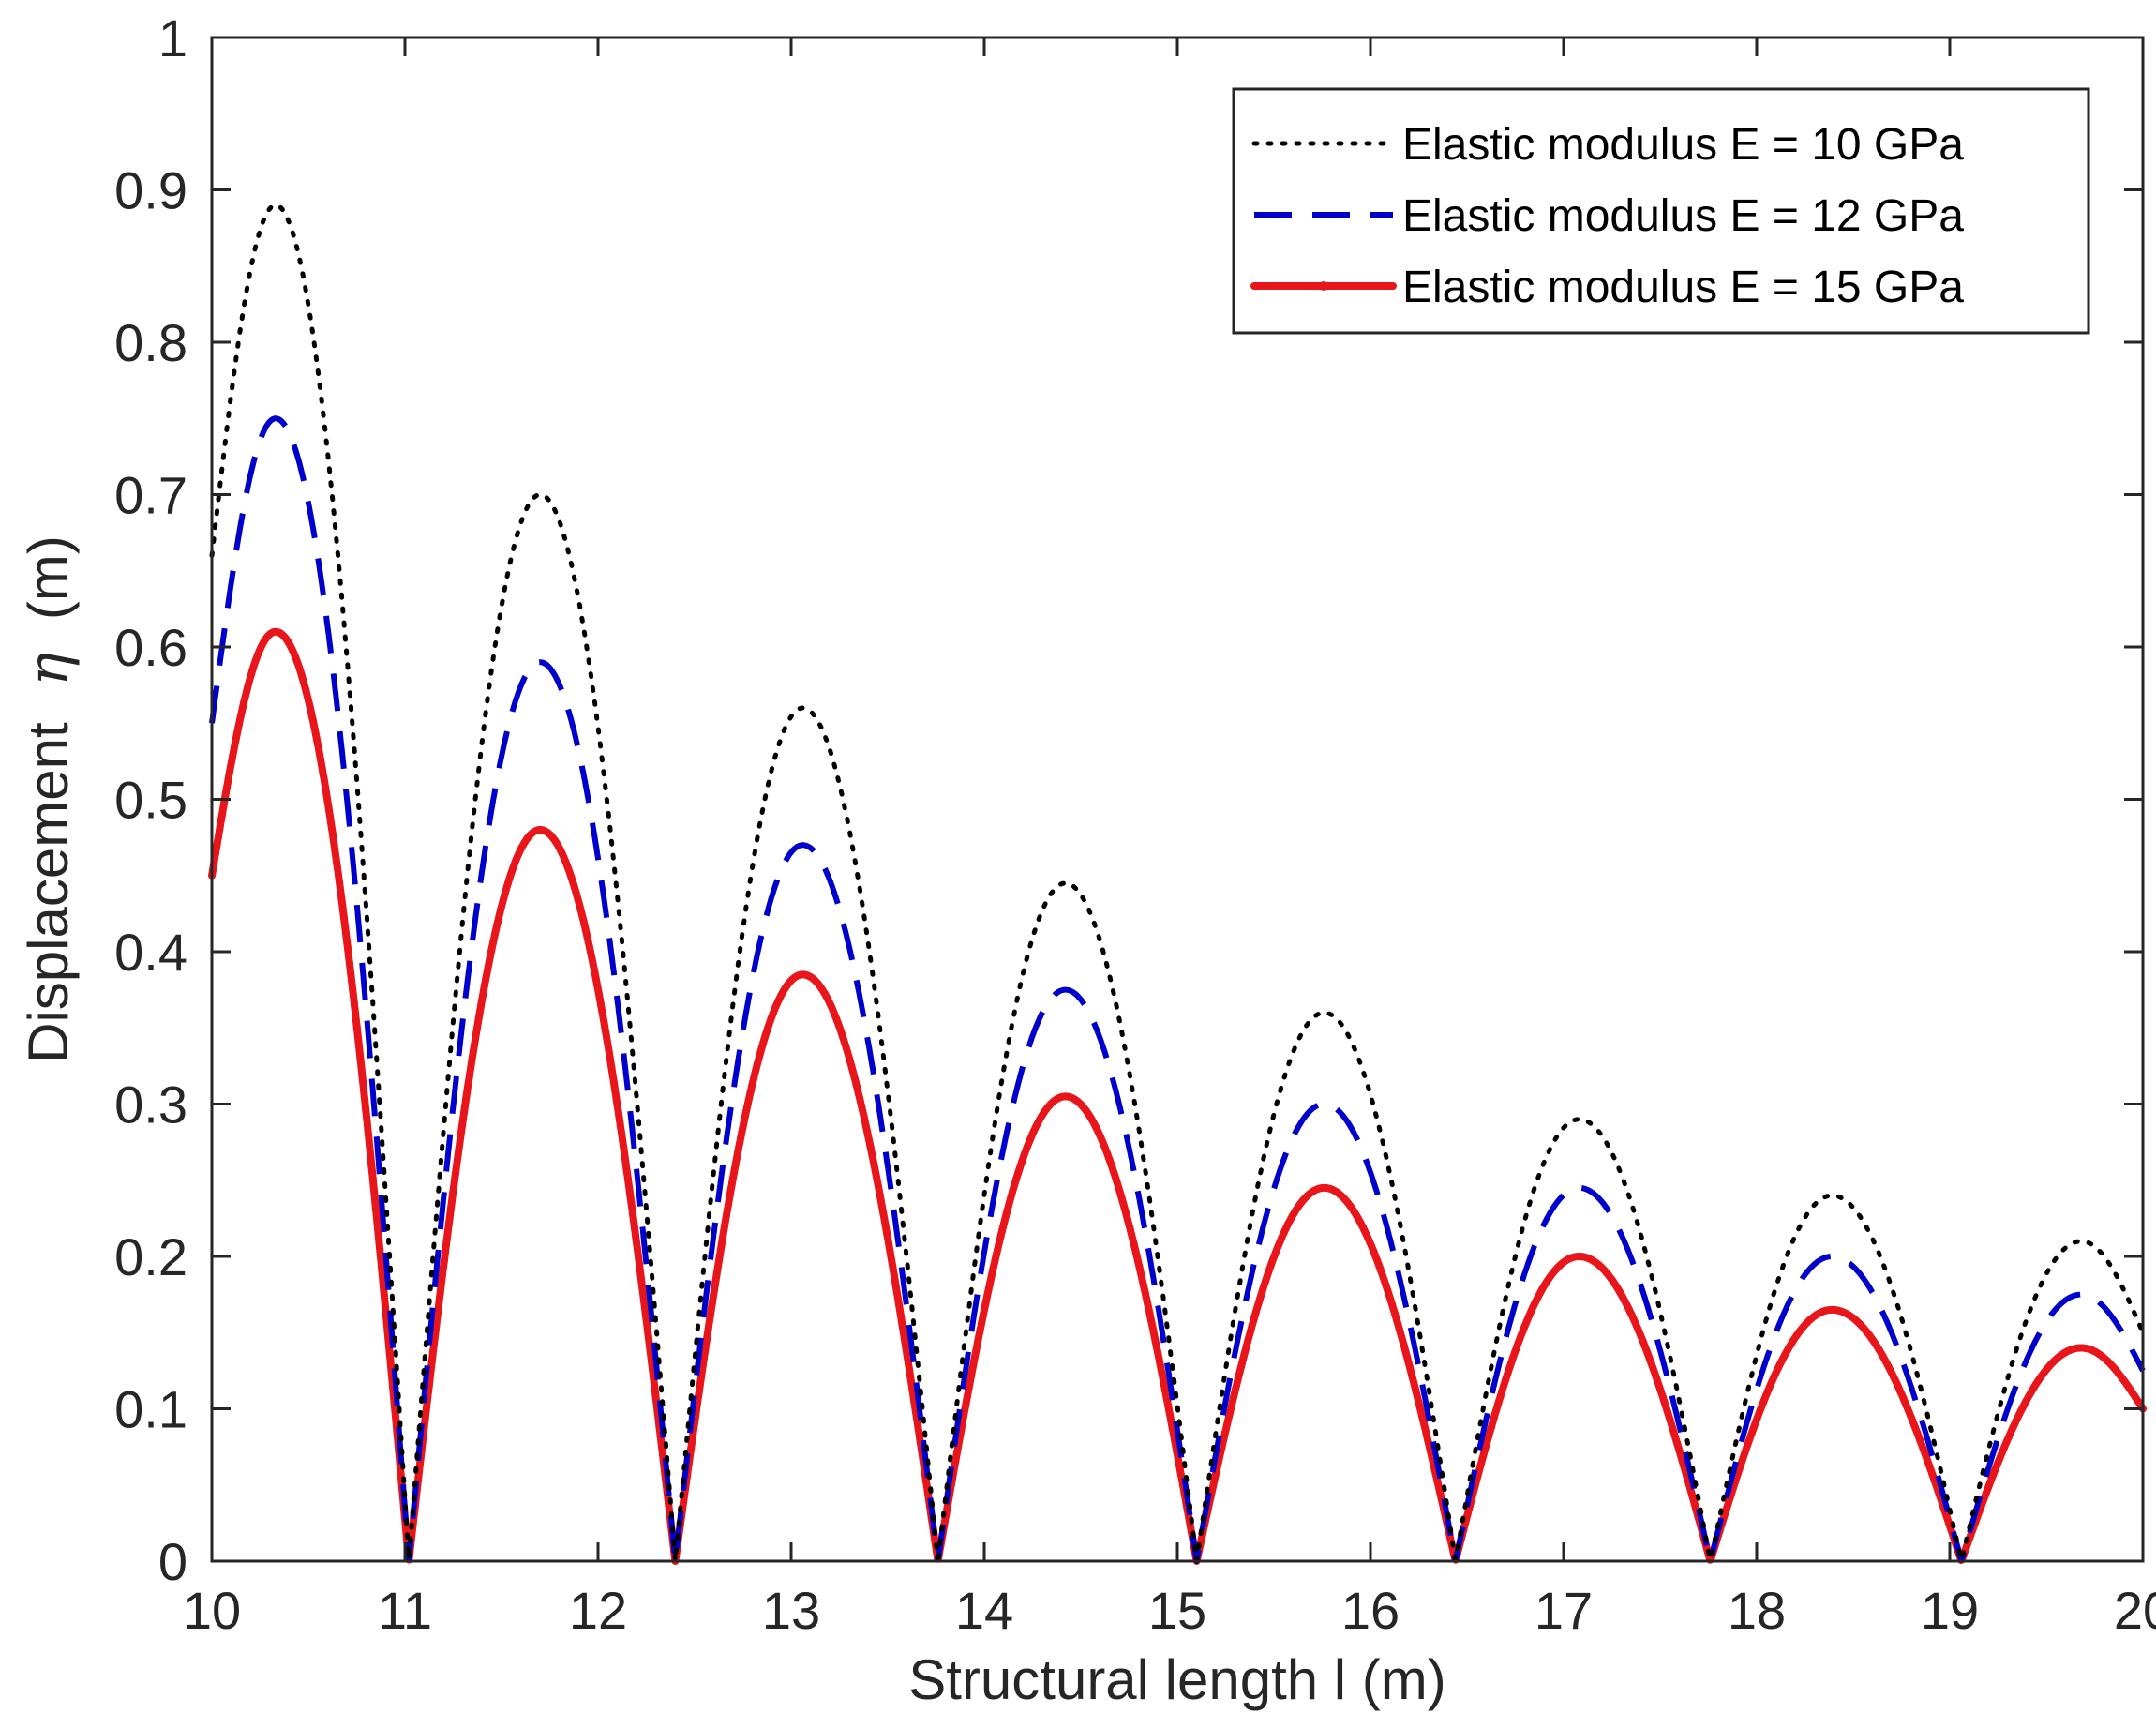 This screenshot has width=2156, height=1729. What do you see at coordinates (1177, 1610) in the screenshot?
I see `x-tick-label: 15` at bounding box center [1177, 1610].